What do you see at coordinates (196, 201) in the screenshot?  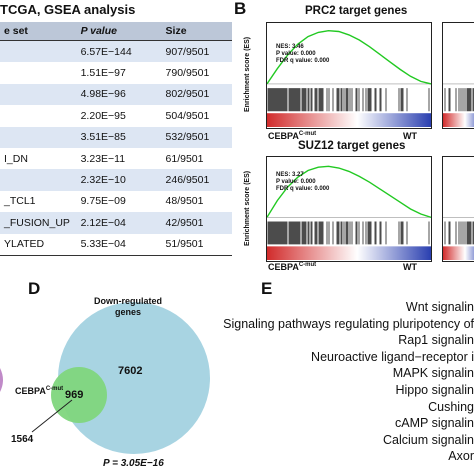 I see `size-cell: 48/9501` at bounding box center [196, 201].